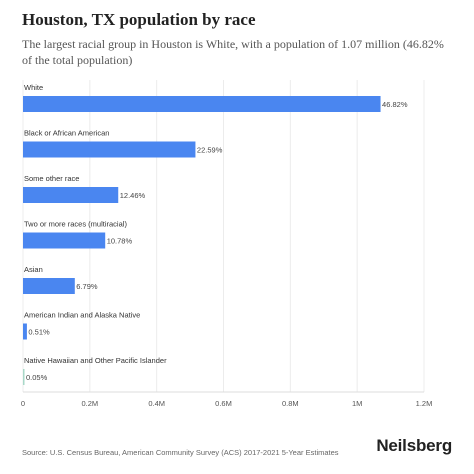 This screenshot has height=474, width=474. Describe the element at coordinates (51, 178) in the screenshot. I see `category-label: Some other race` at that location.